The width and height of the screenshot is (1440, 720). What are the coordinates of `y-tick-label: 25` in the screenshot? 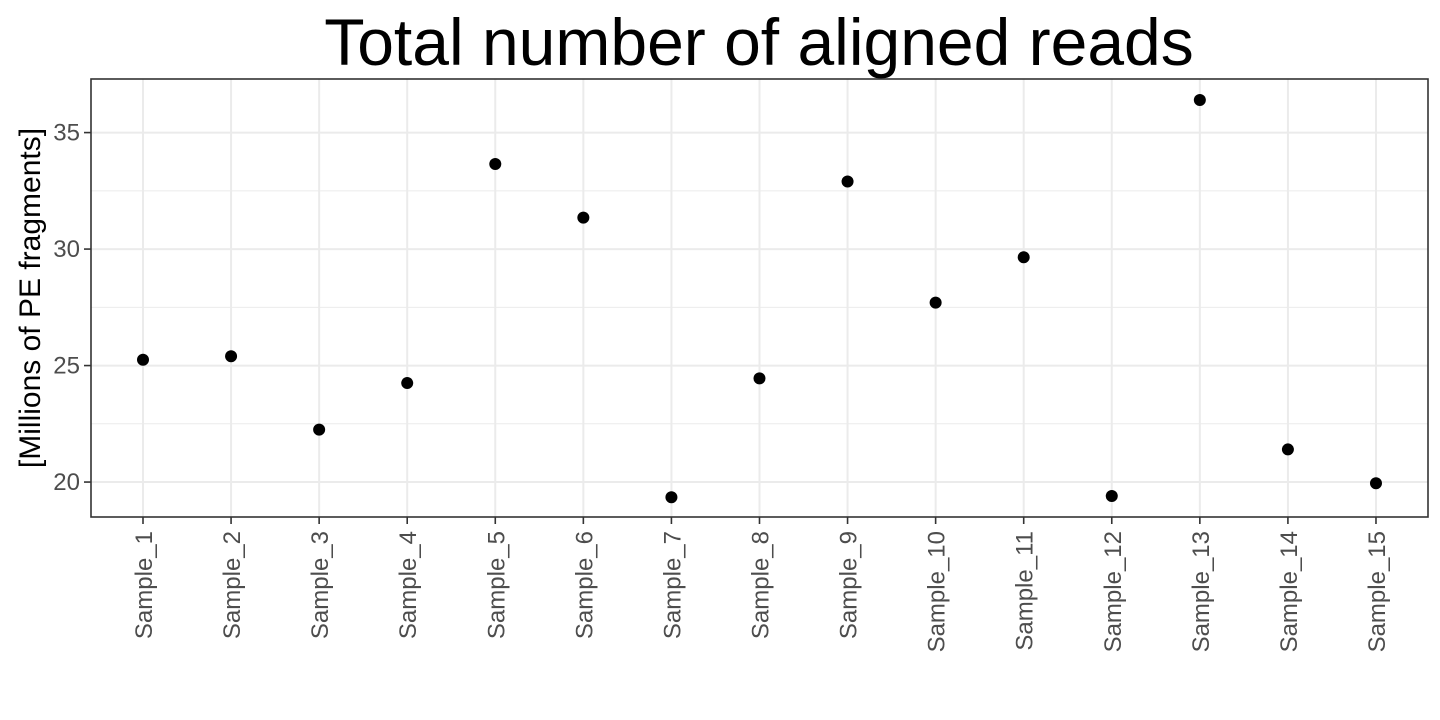 It's located at (66, 366).